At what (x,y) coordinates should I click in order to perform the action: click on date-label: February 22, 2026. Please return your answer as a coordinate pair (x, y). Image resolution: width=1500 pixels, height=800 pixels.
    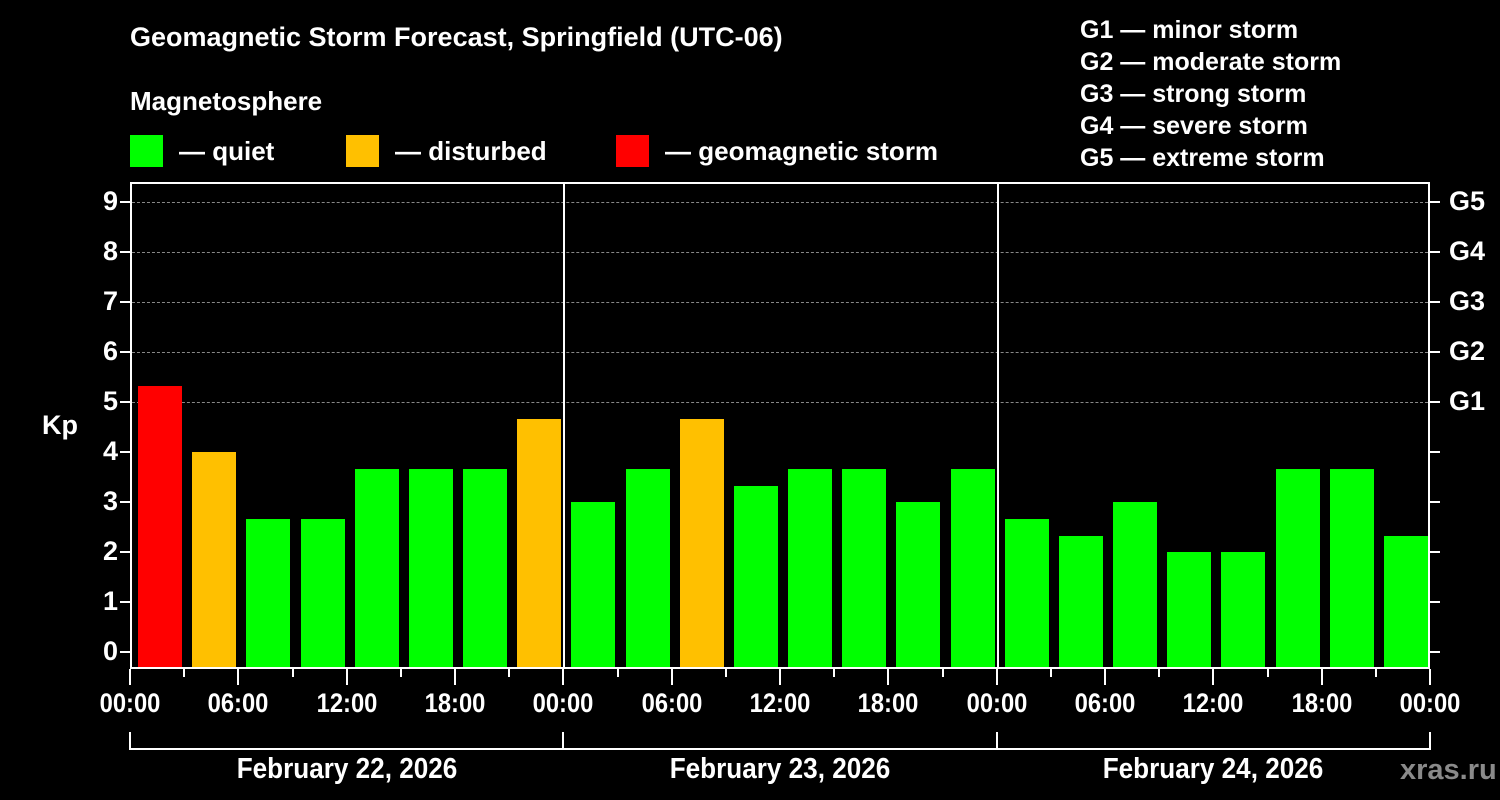
    Looking at the image, I should click on (346, 769).